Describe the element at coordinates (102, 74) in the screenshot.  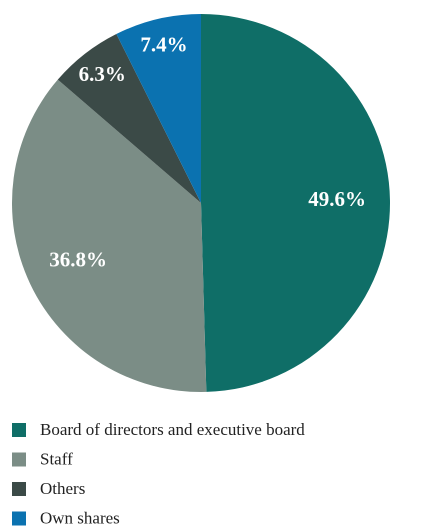
I see `data-label: 6.3%` at that location.